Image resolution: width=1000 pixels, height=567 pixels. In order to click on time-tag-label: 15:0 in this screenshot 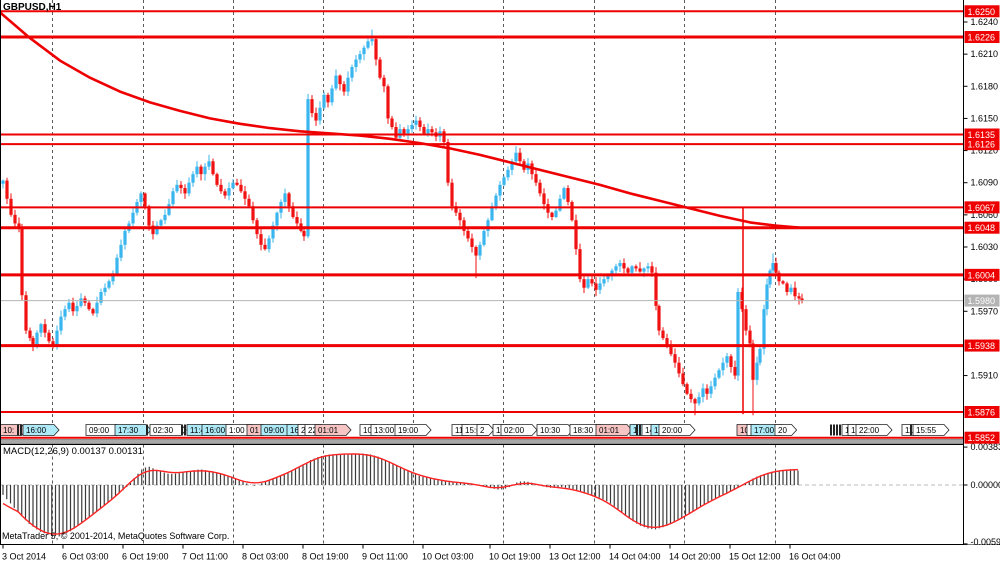, I will do `click(473, 430)`.